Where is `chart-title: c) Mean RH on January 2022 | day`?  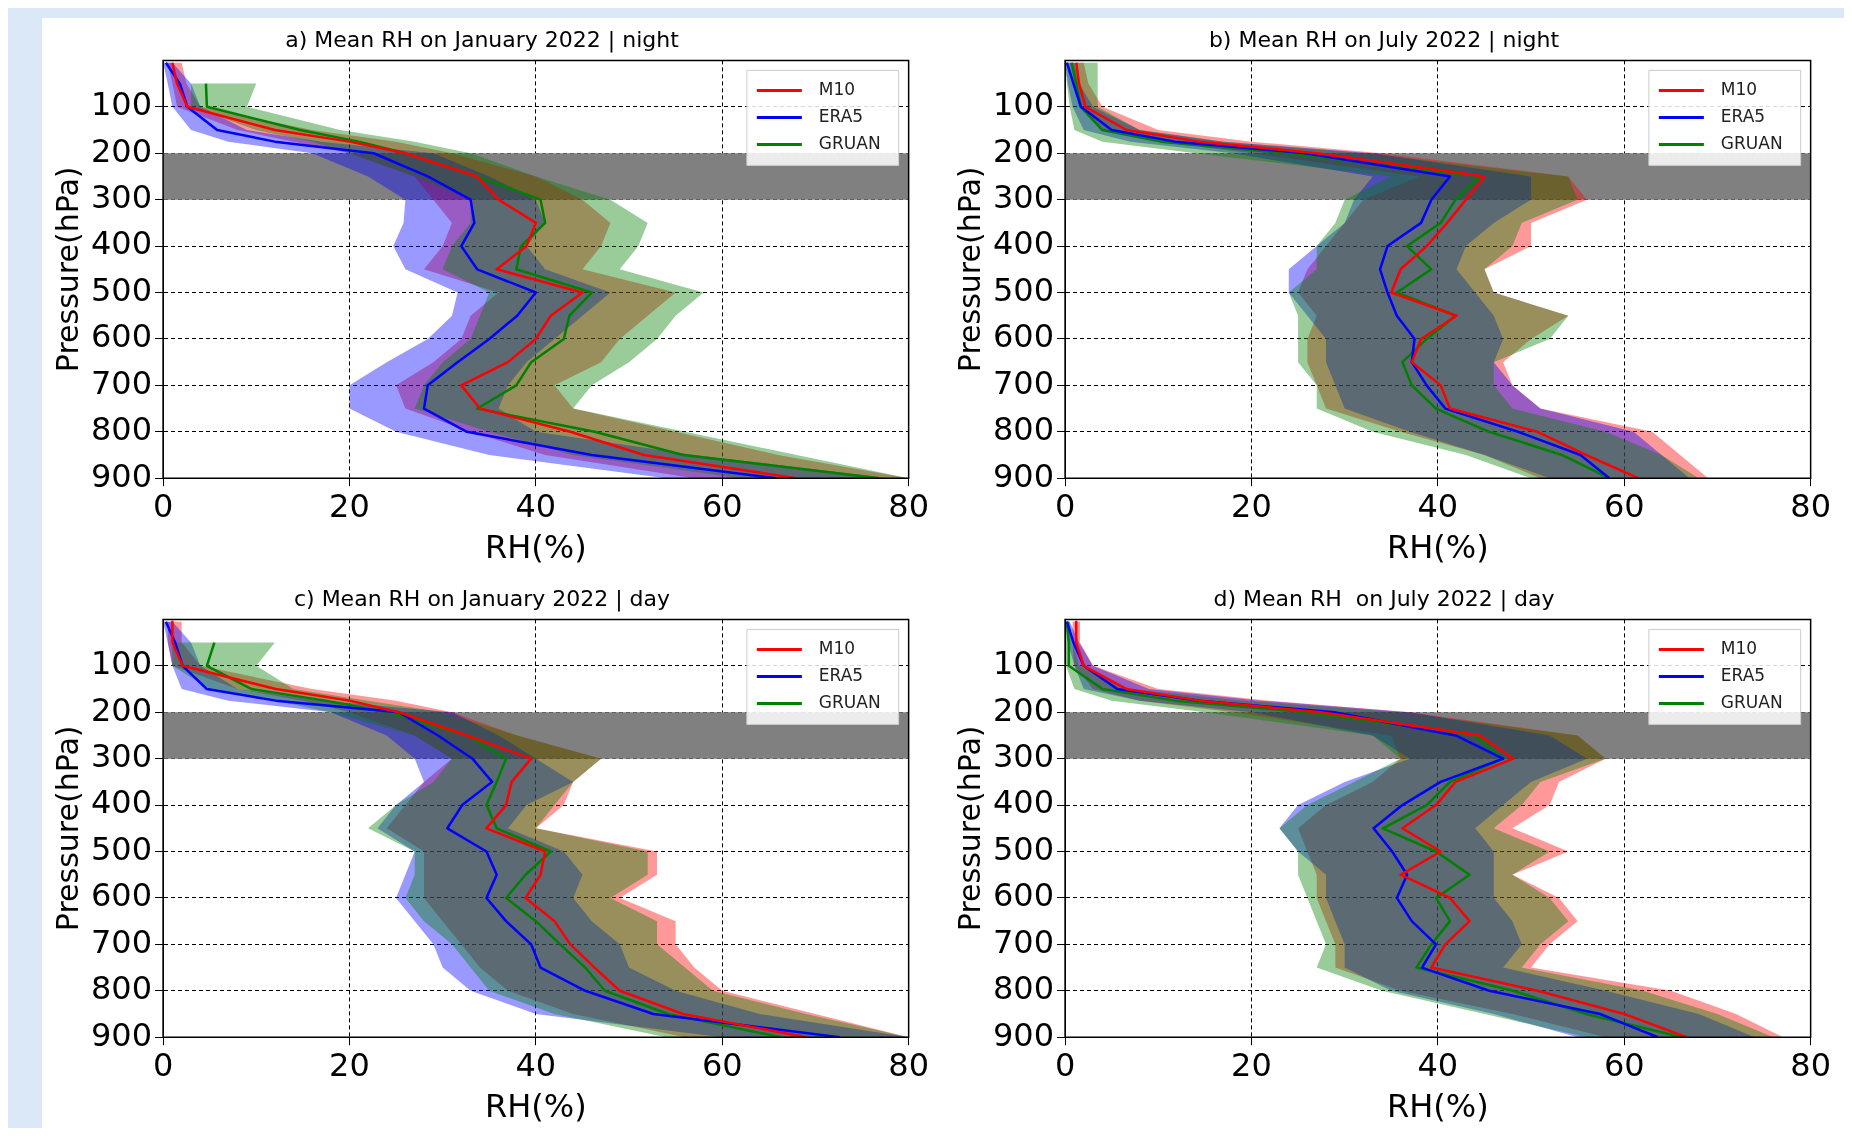 chart-title: c) Mean RH on January 2022 | day is located at coordinates (482, 598).